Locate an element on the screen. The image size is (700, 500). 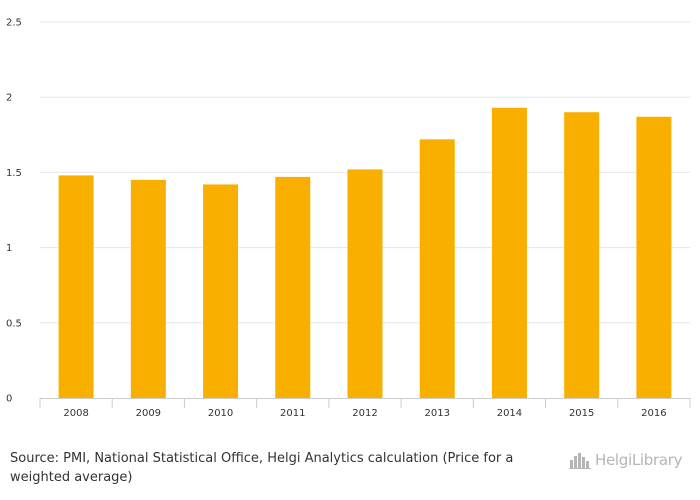
x-tick-label: 2016 is located at coordinates (653, 413).